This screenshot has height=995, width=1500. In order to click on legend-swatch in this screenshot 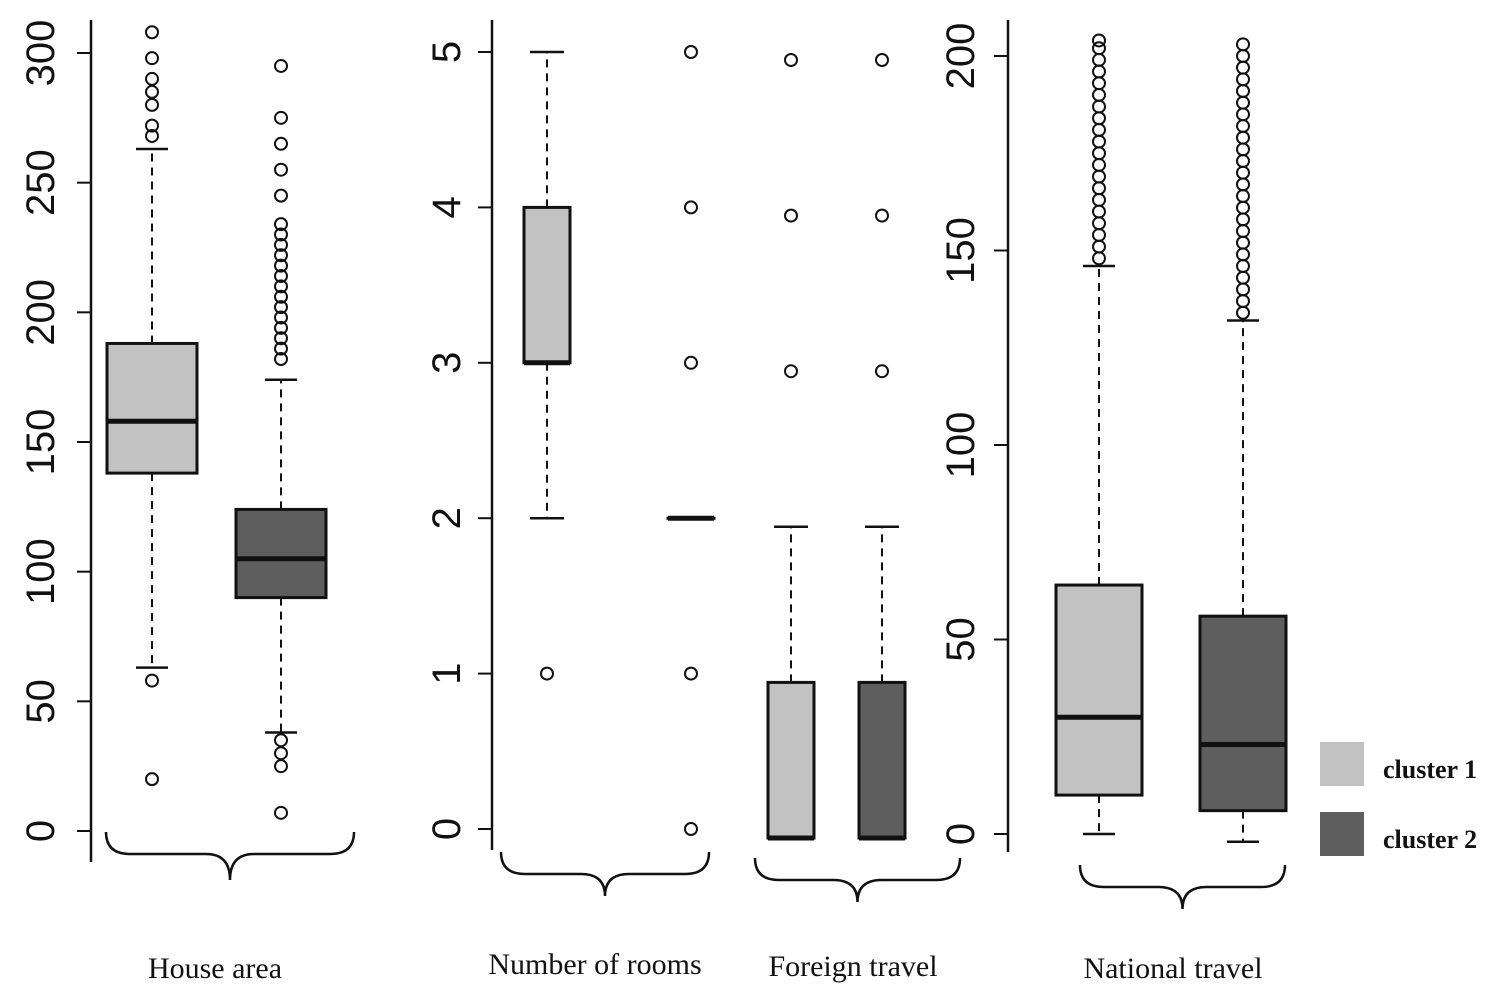, I will do `click(1342, 834)`.